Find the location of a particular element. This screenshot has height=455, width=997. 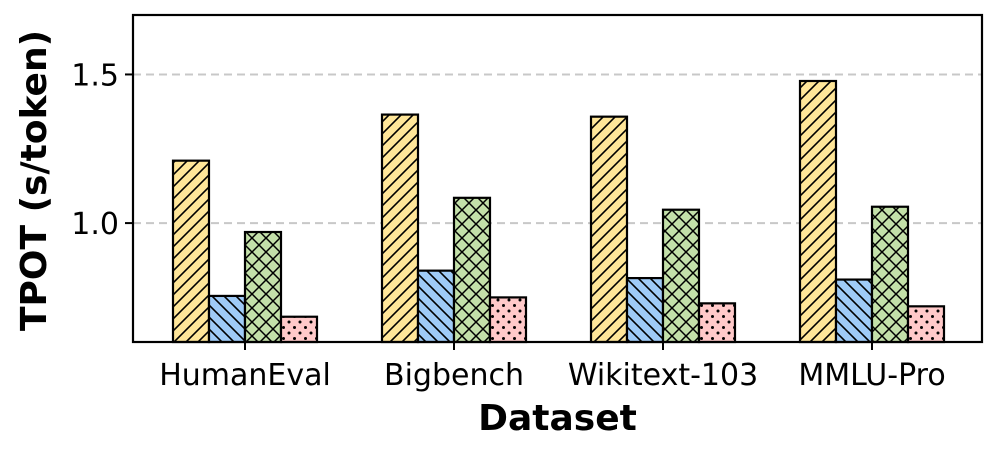

x-tick-label: HumanEval is located at coordinates (245, 375).